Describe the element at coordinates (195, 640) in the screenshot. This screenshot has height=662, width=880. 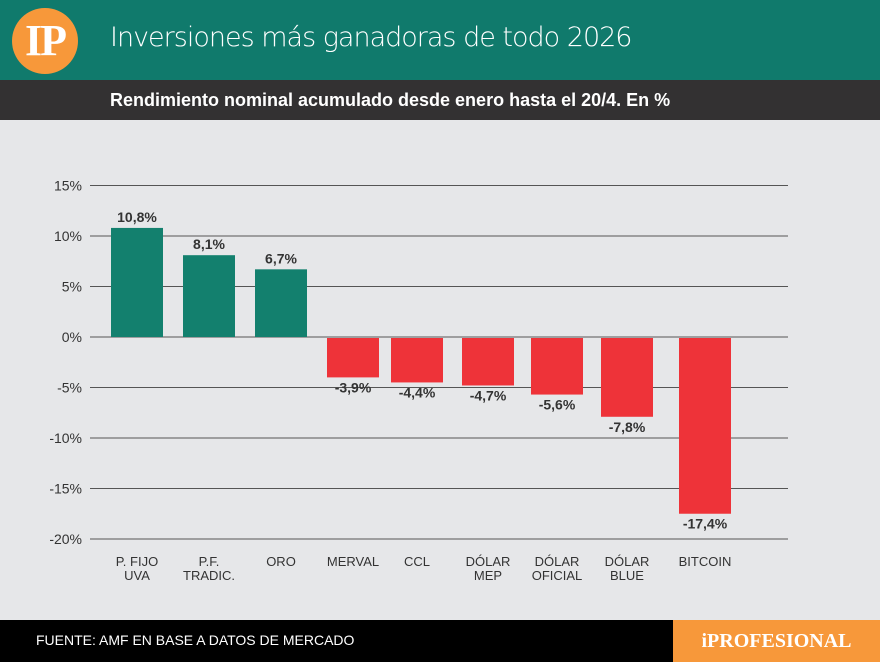
I see `source-note: FUENTE: AMF EN BASE A DATOS DE MERCADO` at that location.